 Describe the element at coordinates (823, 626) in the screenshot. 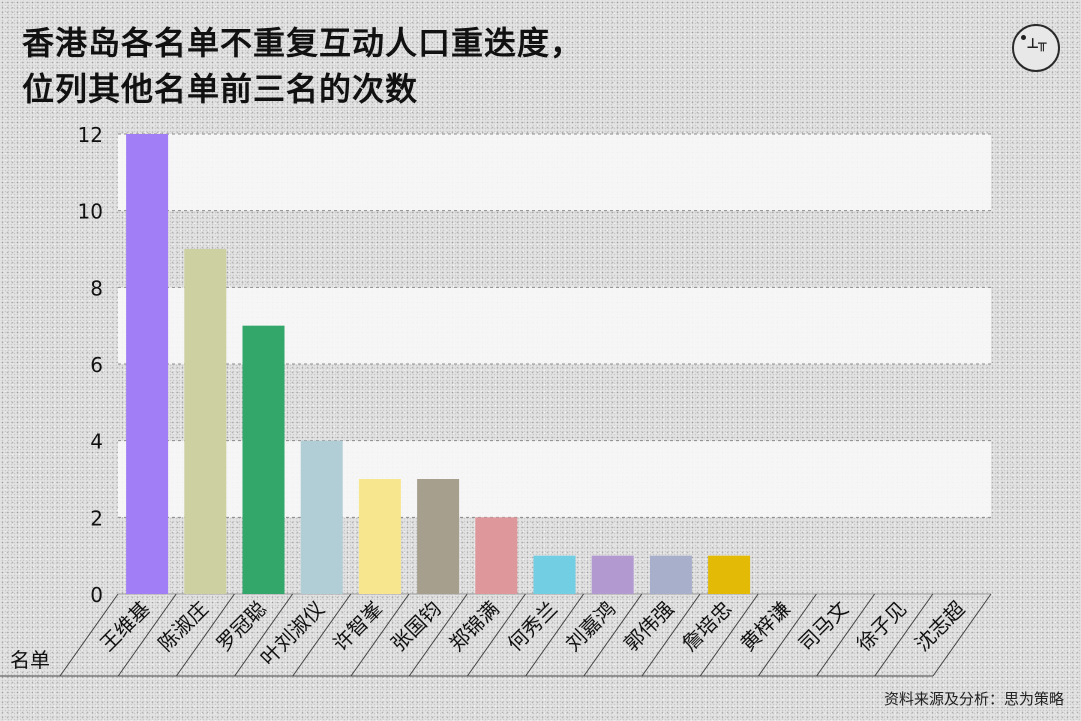

I see `x-tick-label: 司马文` at that location.